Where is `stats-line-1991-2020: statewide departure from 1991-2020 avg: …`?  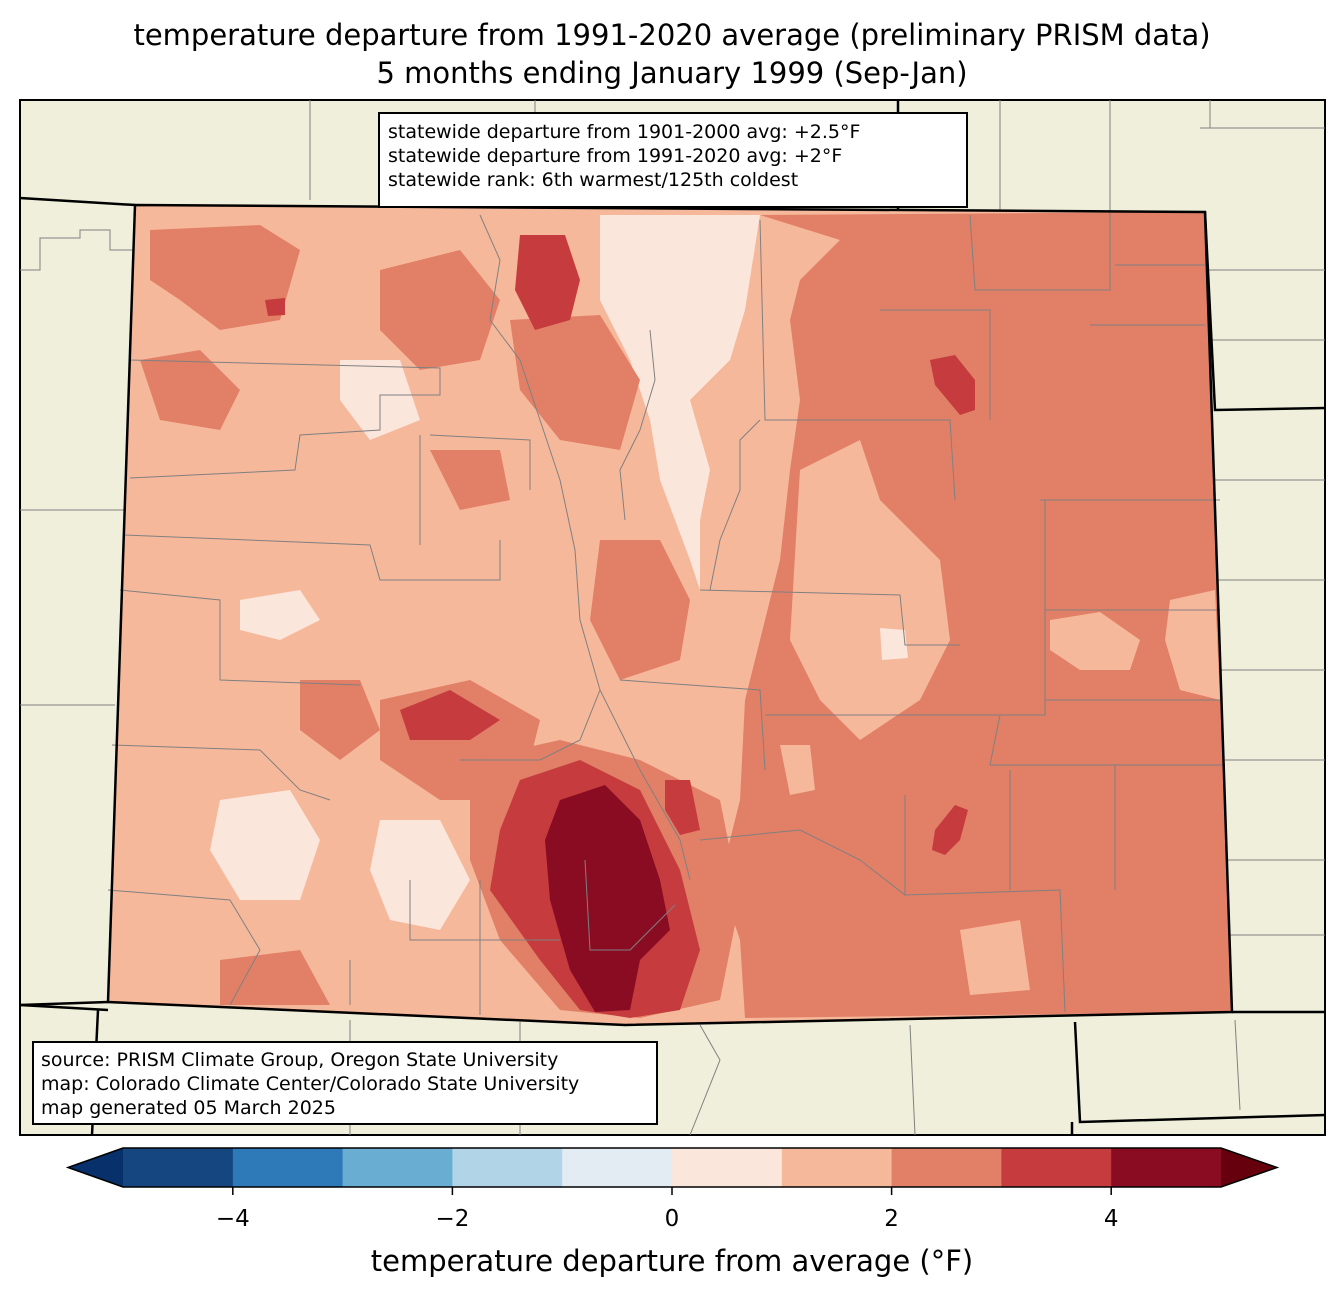 stats-line-1991-2020: statewide departure from 1991-2020 avg: … is located at coordinates (615, 156).